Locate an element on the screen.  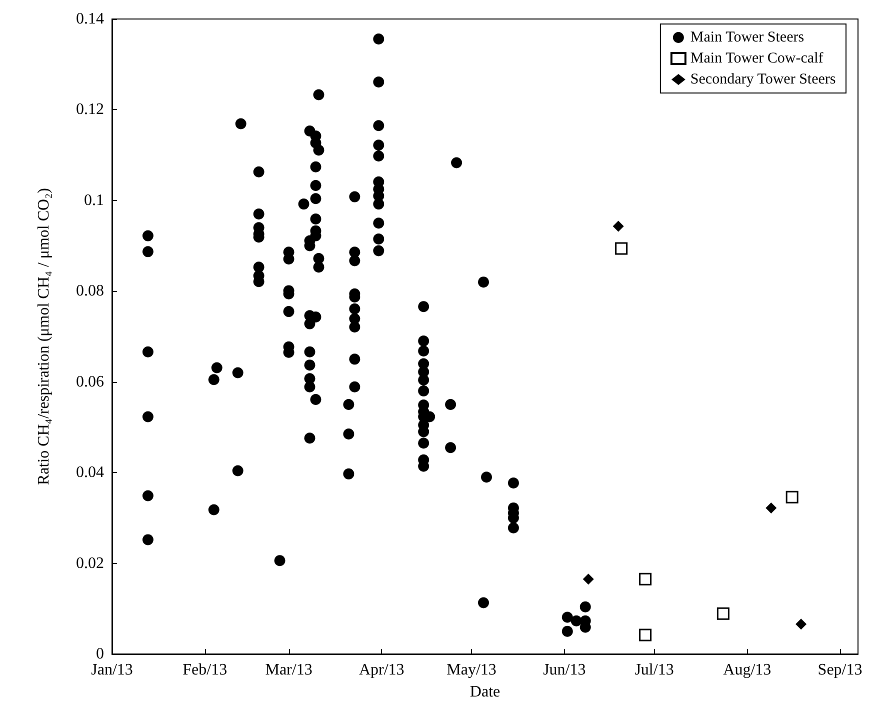
x-tick-label: Mar/13 is located at coordinates (288, 670).